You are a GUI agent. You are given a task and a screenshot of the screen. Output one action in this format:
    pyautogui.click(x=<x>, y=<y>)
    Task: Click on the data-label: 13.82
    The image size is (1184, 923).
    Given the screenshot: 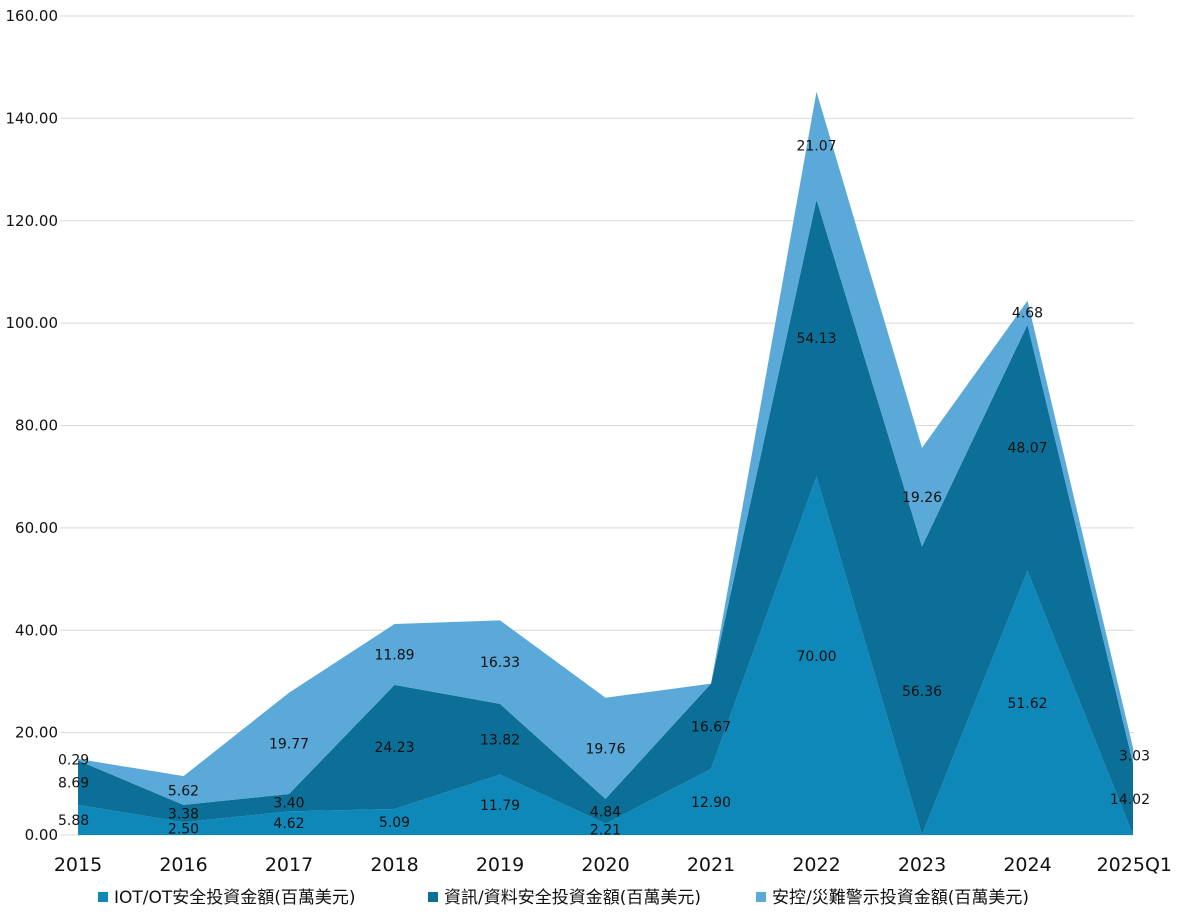 What is the action you would take?
    pyautogui.click(x=500, y=740)
    